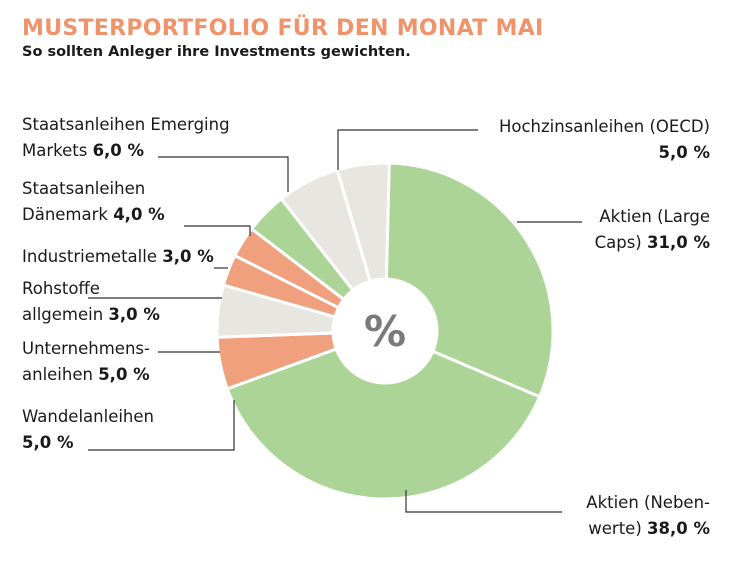 This screenshot has height=562, width=750. What do you see at coordinates (134, 314) in the screenshot?
I see `value-rohstoffe: 3,0 %` at bounding box center [134, 314].